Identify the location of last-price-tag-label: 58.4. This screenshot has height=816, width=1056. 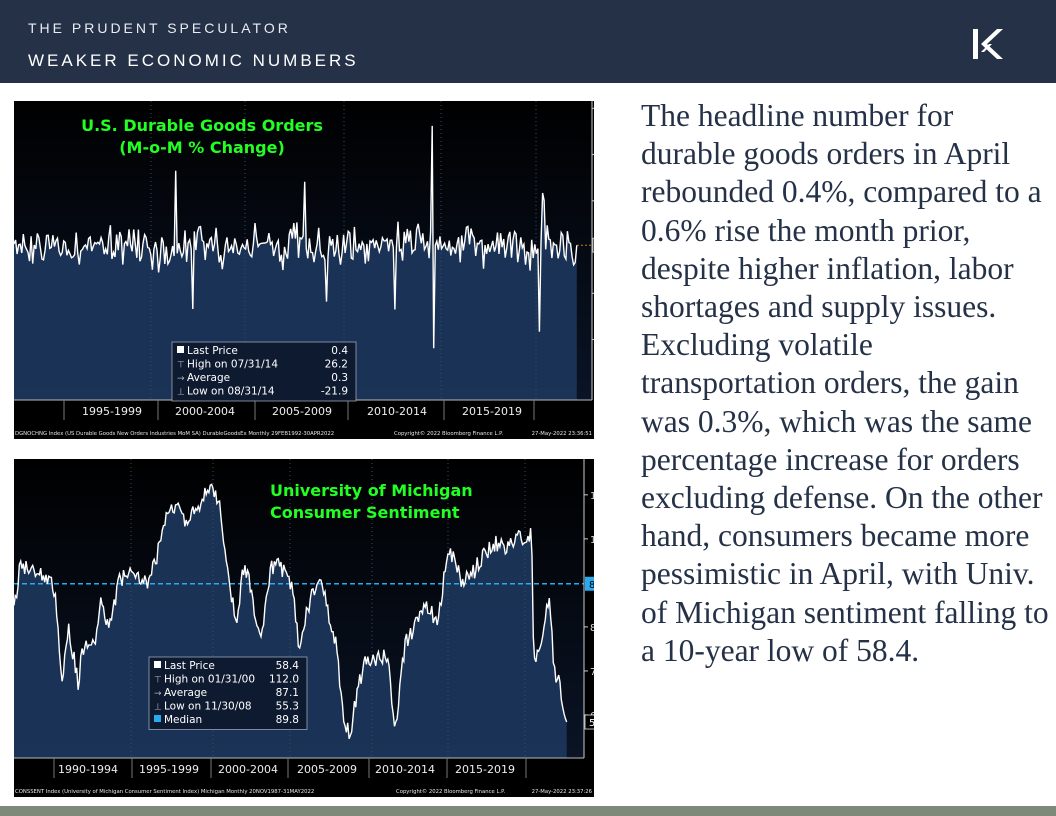
(591, 723).